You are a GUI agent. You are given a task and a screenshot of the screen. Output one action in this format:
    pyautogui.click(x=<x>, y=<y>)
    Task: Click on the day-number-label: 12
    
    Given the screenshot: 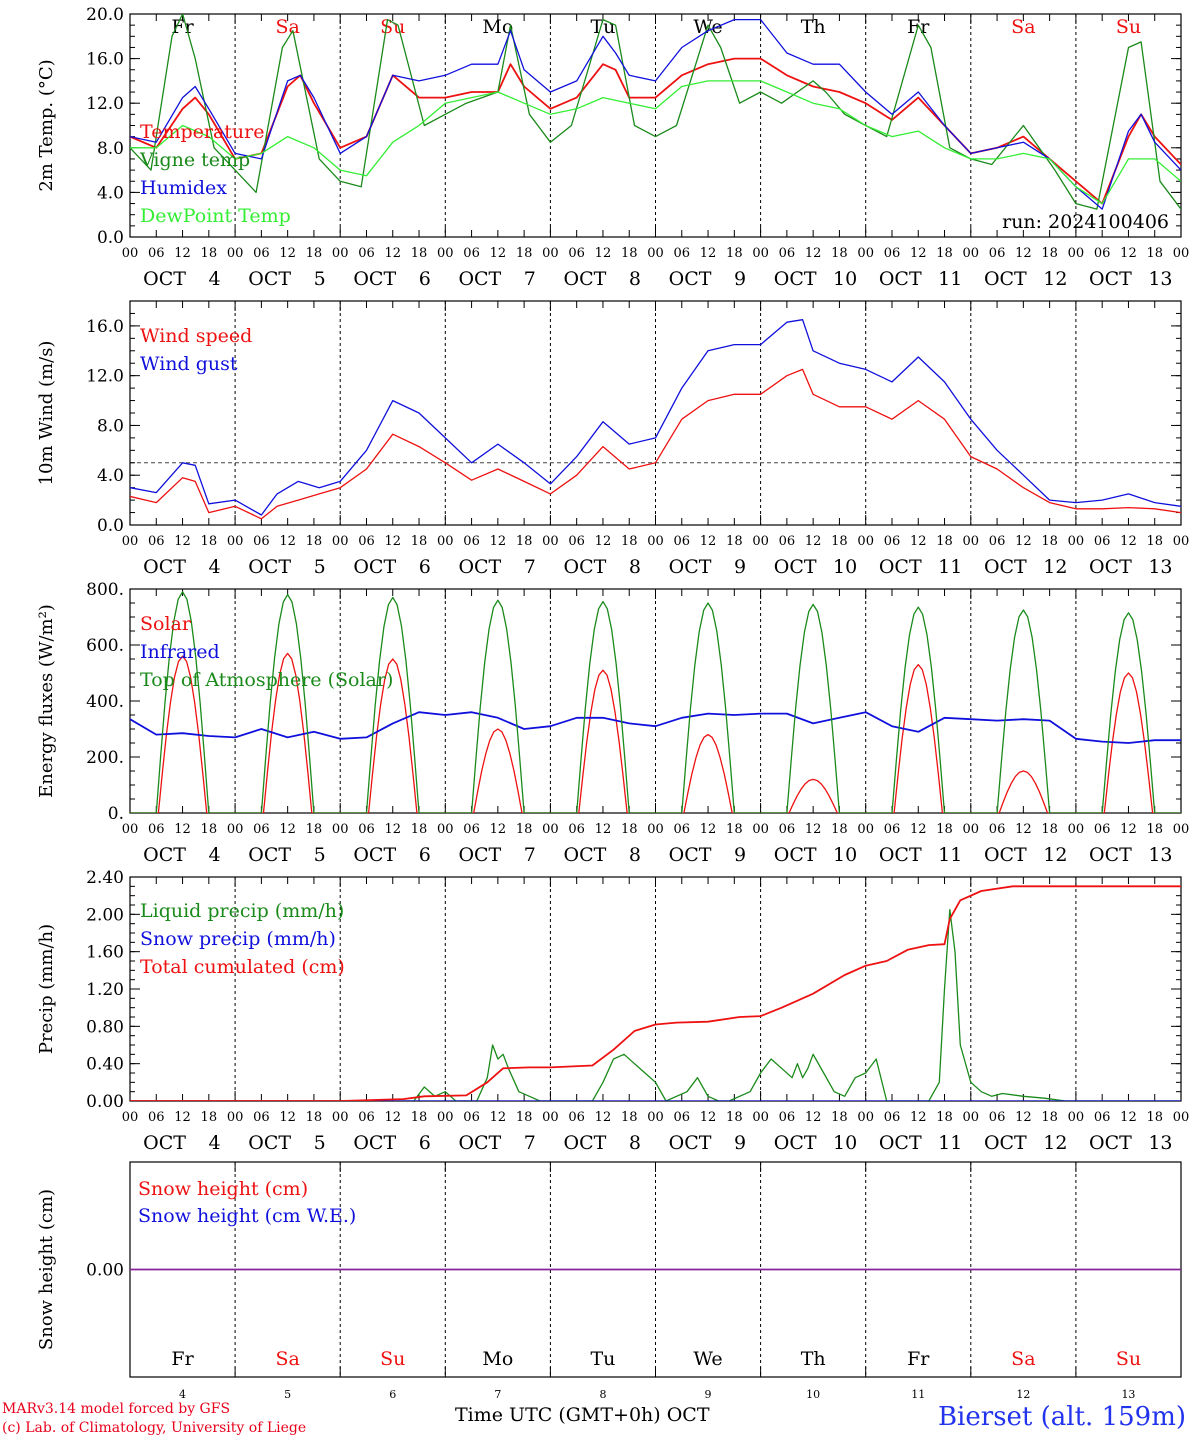 What is the action you would take?
    pyautogui.click(x=1023, y=1394)
    